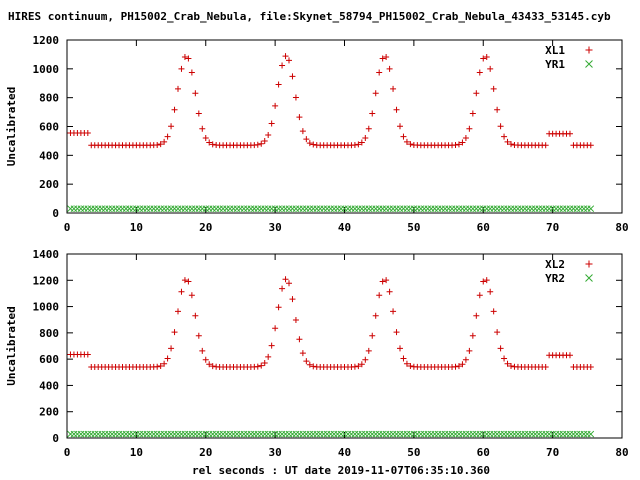 This screenshot has width=640, height=480. What do you see at coordinates (46, 40) in the screenshot?
I see `y-tick-label: 1200` at bounding box center [46, 40].